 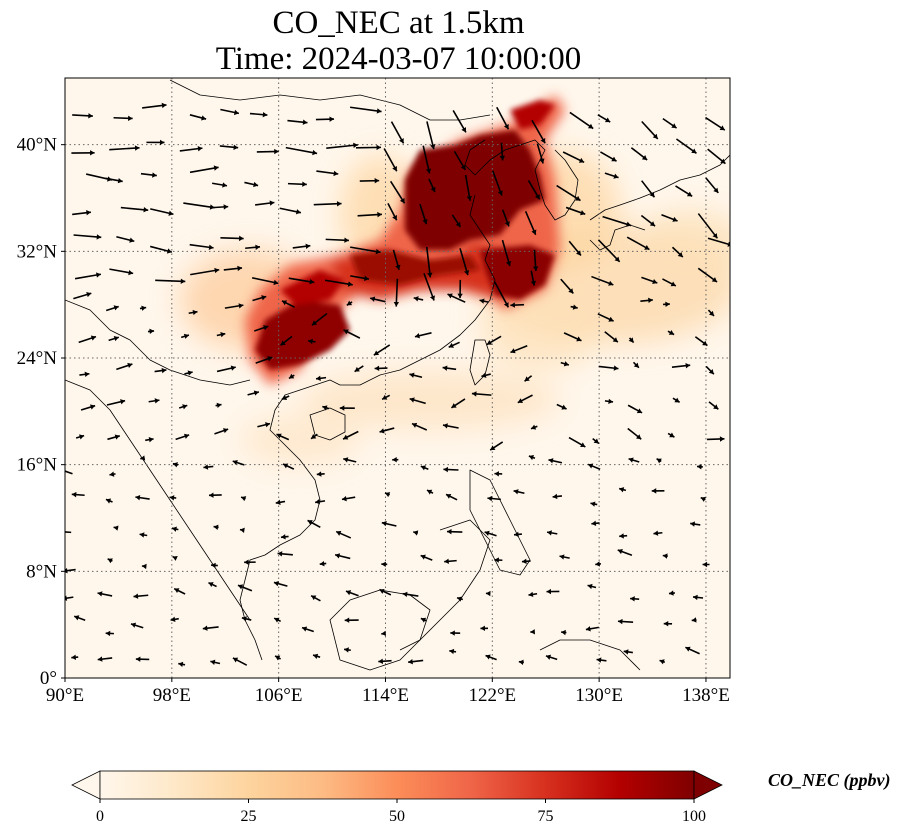 What do you see at coordinates (65, 695) in the screenshot?
I see `x-tick-label: 90°E` at bounding box center [65, 695].